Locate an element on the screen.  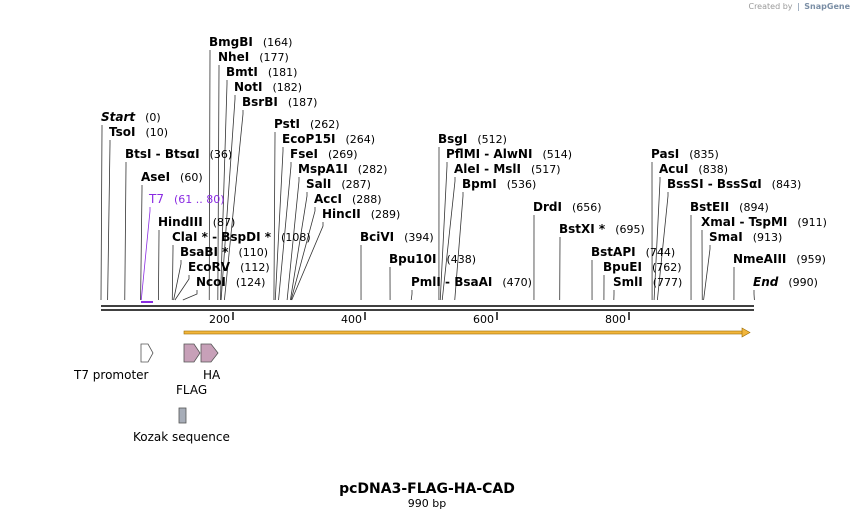
site-name: BpmI is located at coordinates (479, 184).